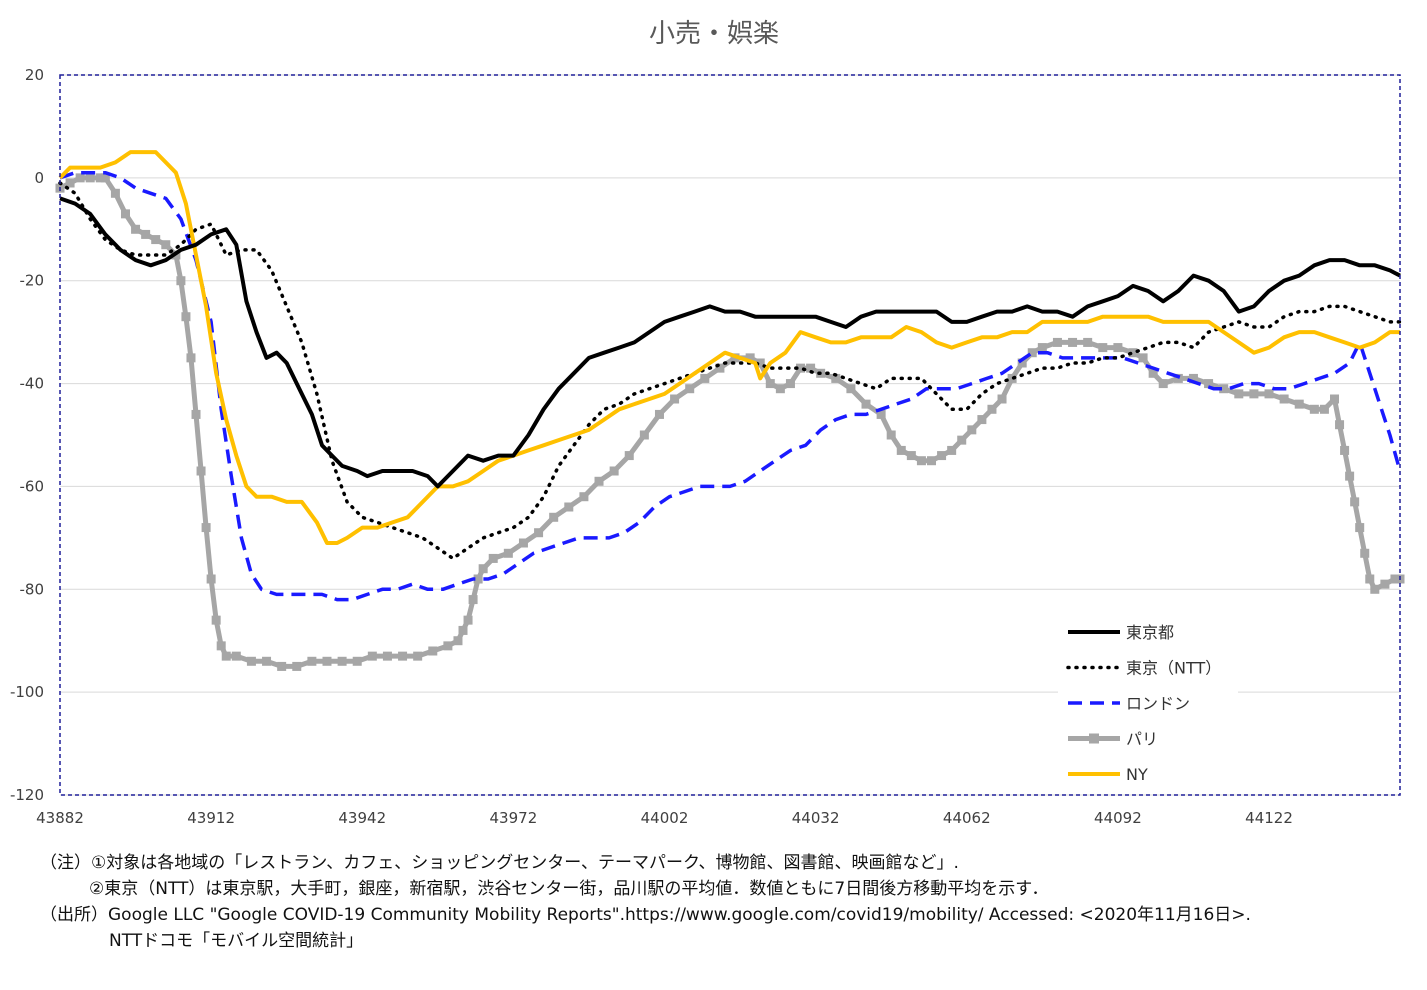 The height and width of the screenshot is (990, 1427). Describe the element at coordinates (32, 384) in the screenshot. I see `y-tick-label: -40` at that location.